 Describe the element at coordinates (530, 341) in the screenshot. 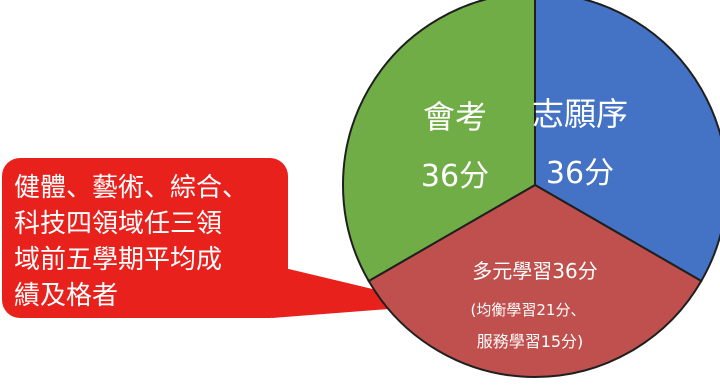

I see `slice-sub-service-learning: 服務學習15分)` at that location.